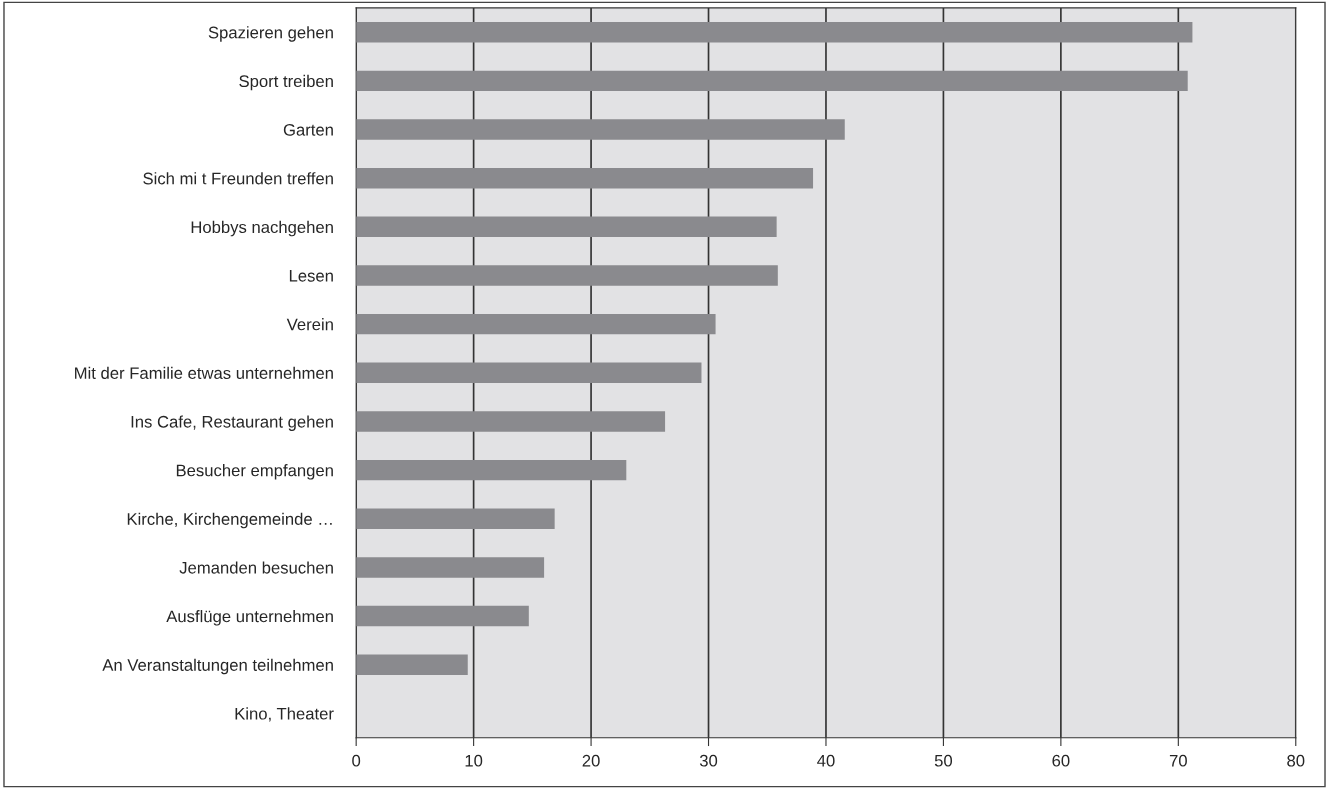 This screenshot has width=1329, height=789. I want to click on y-tick-label: Hobbys nachgehen, so click(262, 228).